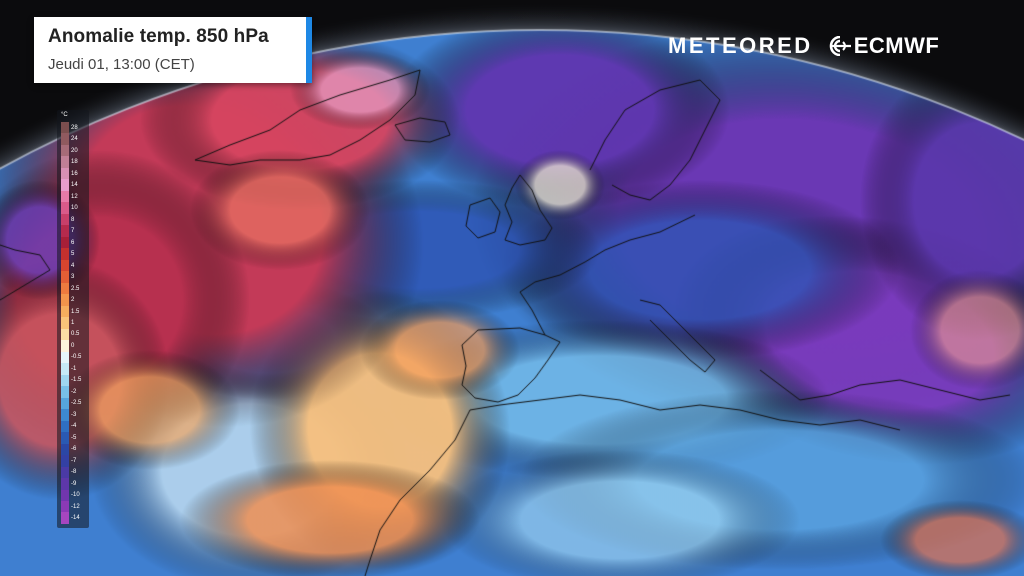 Image resolution: width=1024 pixels, height=576 pixels. What do you see at coordinates (74, 414) in the screenshot?
I see `legend-label: -3` at bounding box center [74, 414].